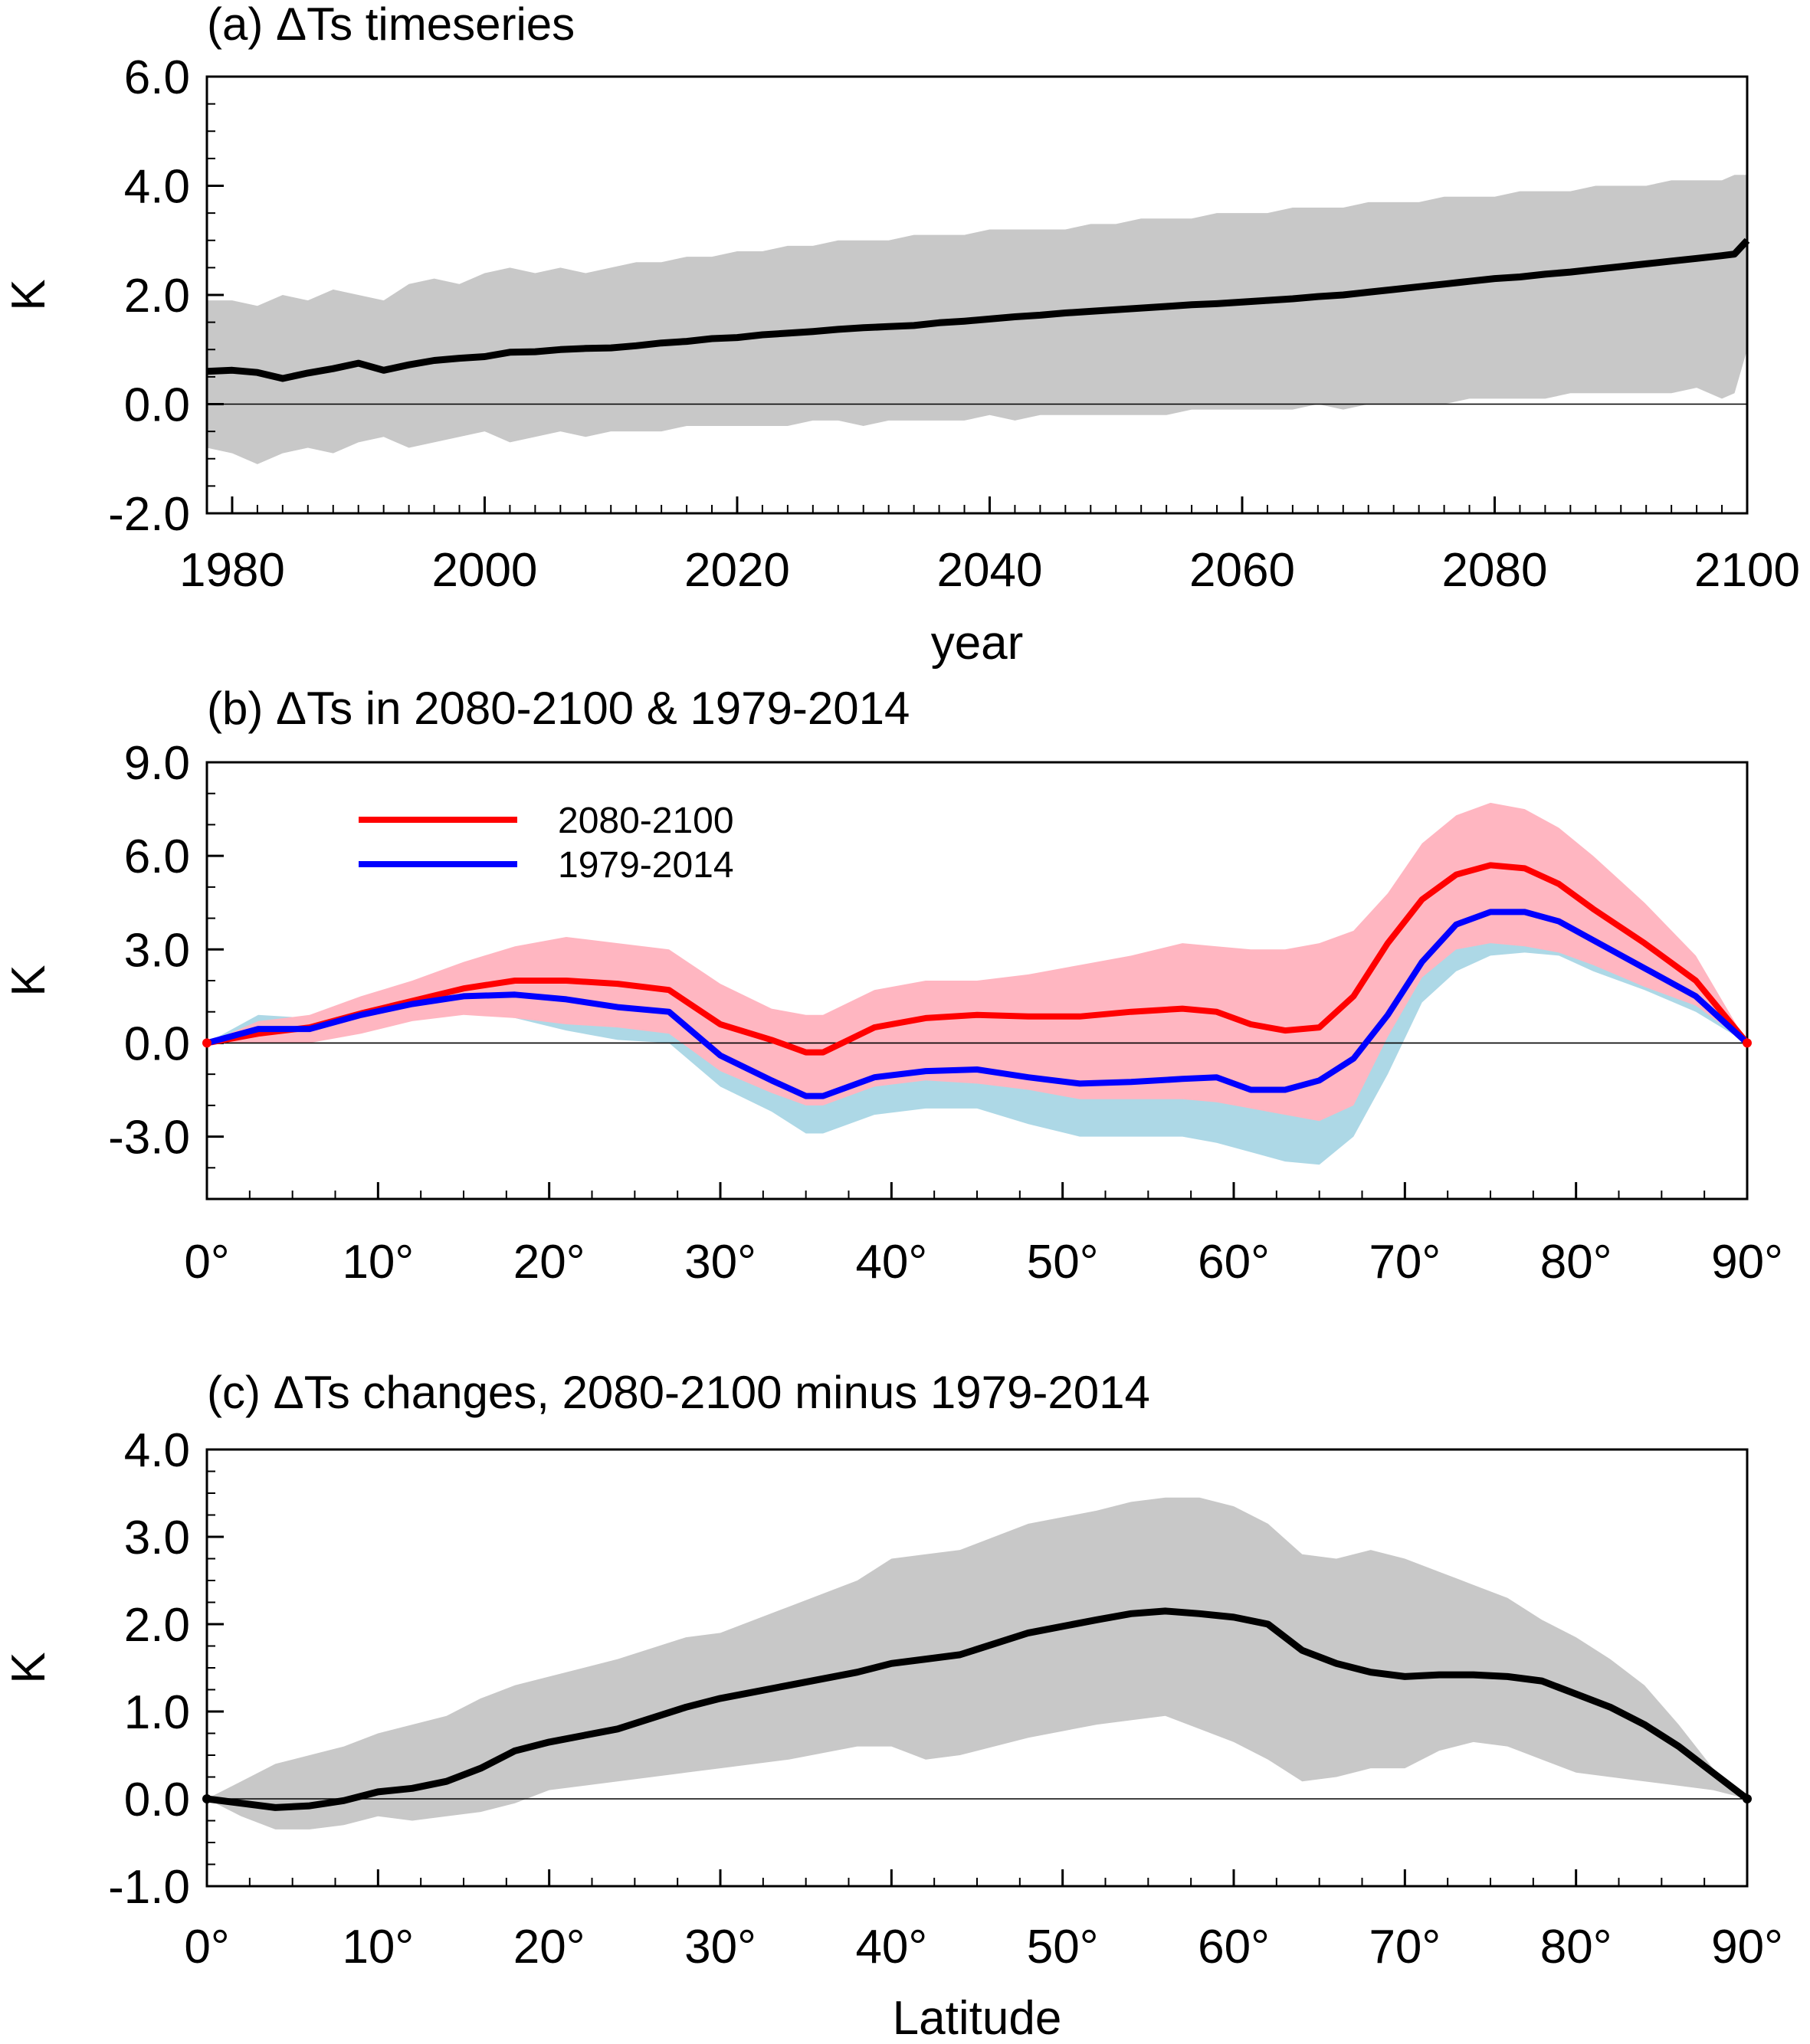 The height and width of the screenshot is (2044, 1810). What do you see at coordinates (558, 708) in the screenshot?
I see `chart-title: (b) ΔTs in 2080-2100 & 1979-2014` at bounding box center [558, 708].